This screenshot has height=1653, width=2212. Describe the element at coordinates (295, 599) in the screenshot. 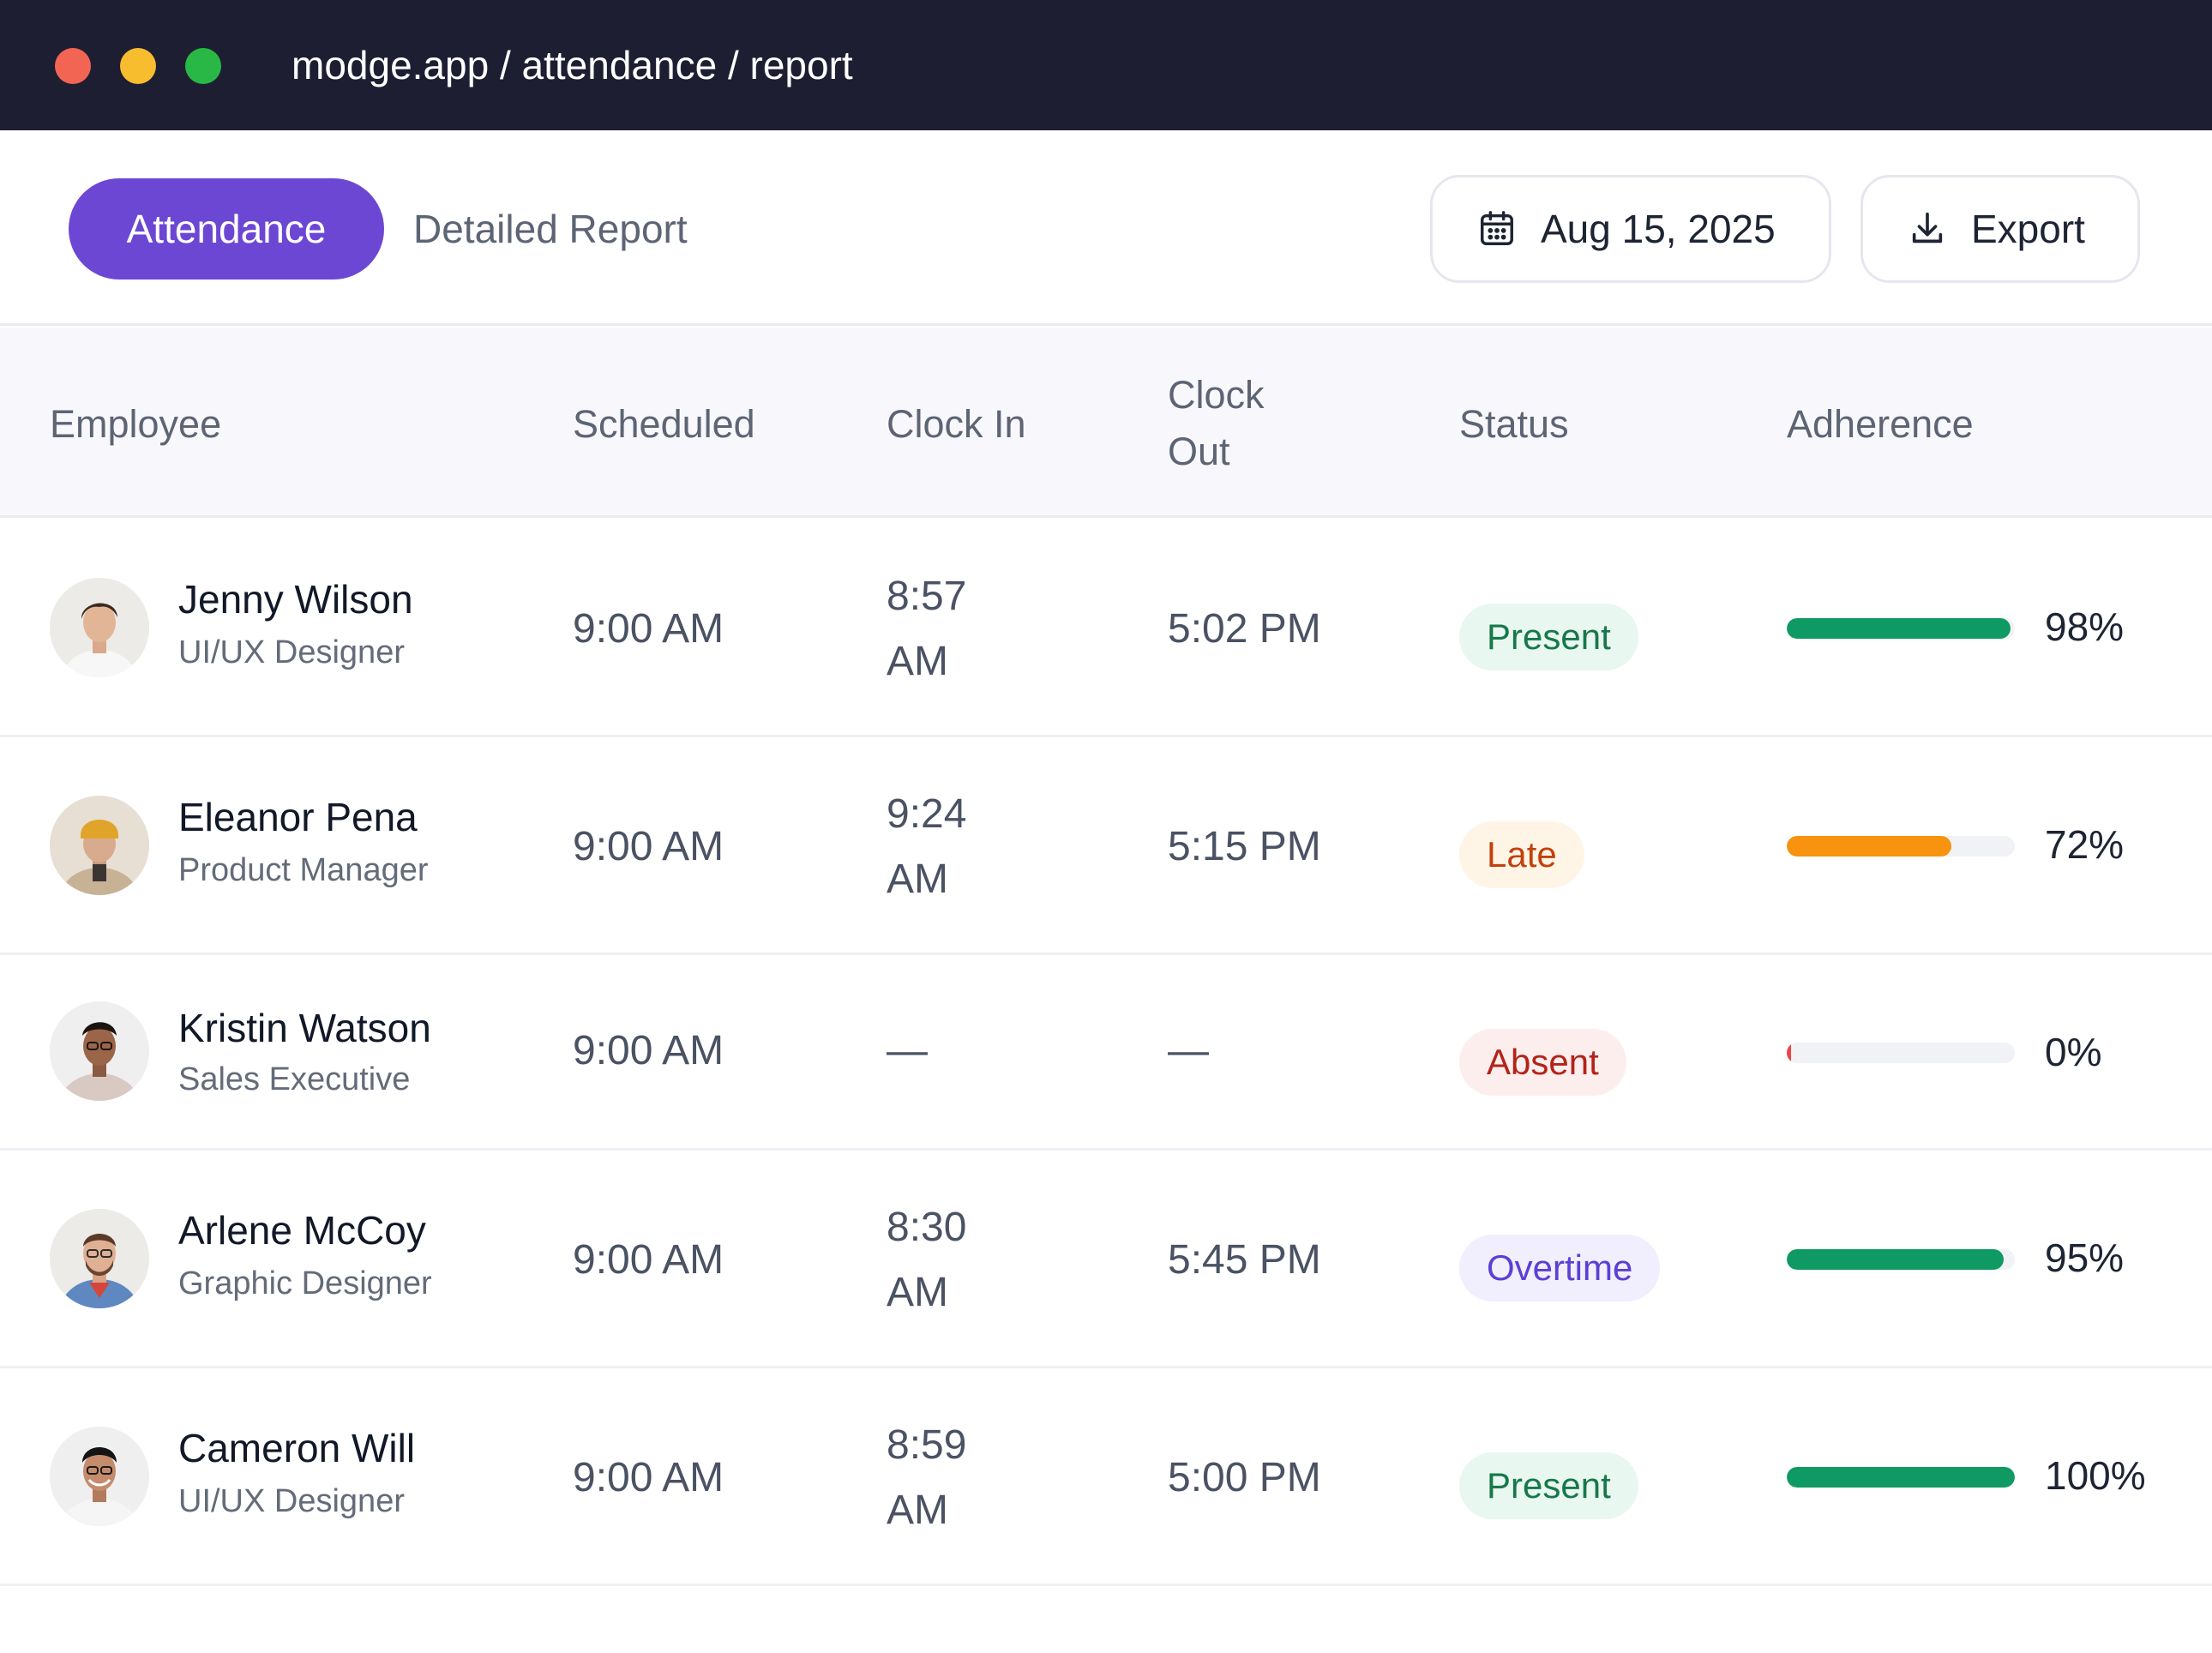

I see `employee-name: Jenny Wilson` at that location.